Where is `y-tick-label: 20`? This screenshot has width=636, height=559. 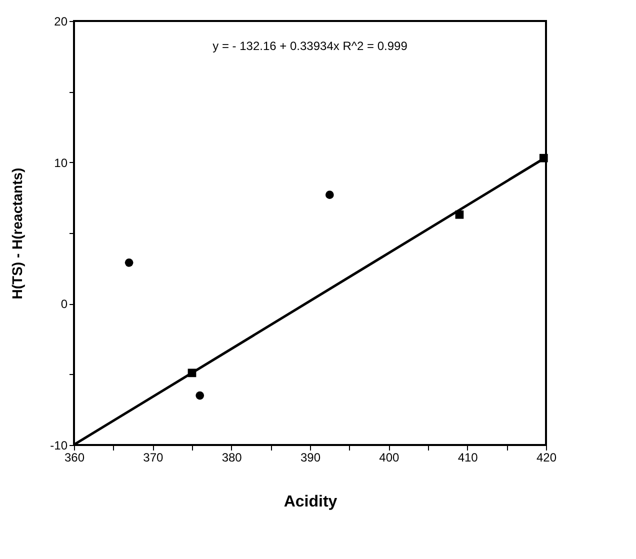 y-tick-label: 20 is located at coordinates (61, 21).